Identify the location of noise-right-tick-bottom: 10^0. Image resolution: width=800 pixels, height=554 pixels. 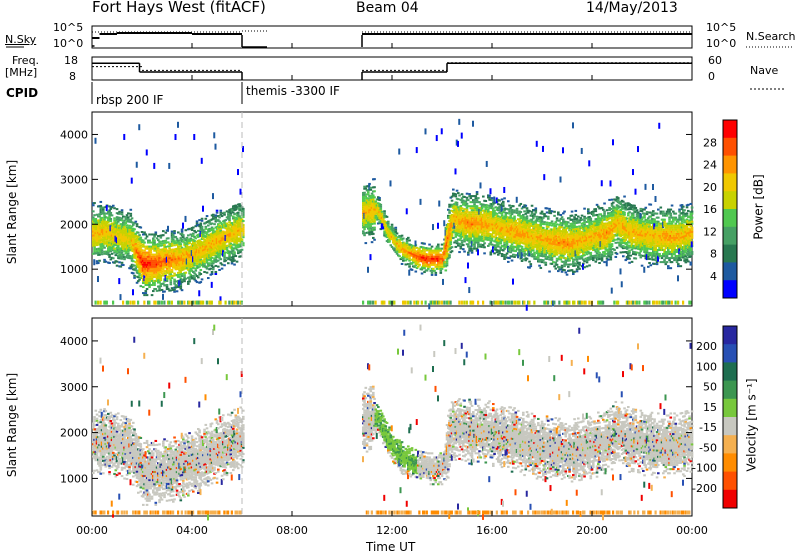
(721, 43).